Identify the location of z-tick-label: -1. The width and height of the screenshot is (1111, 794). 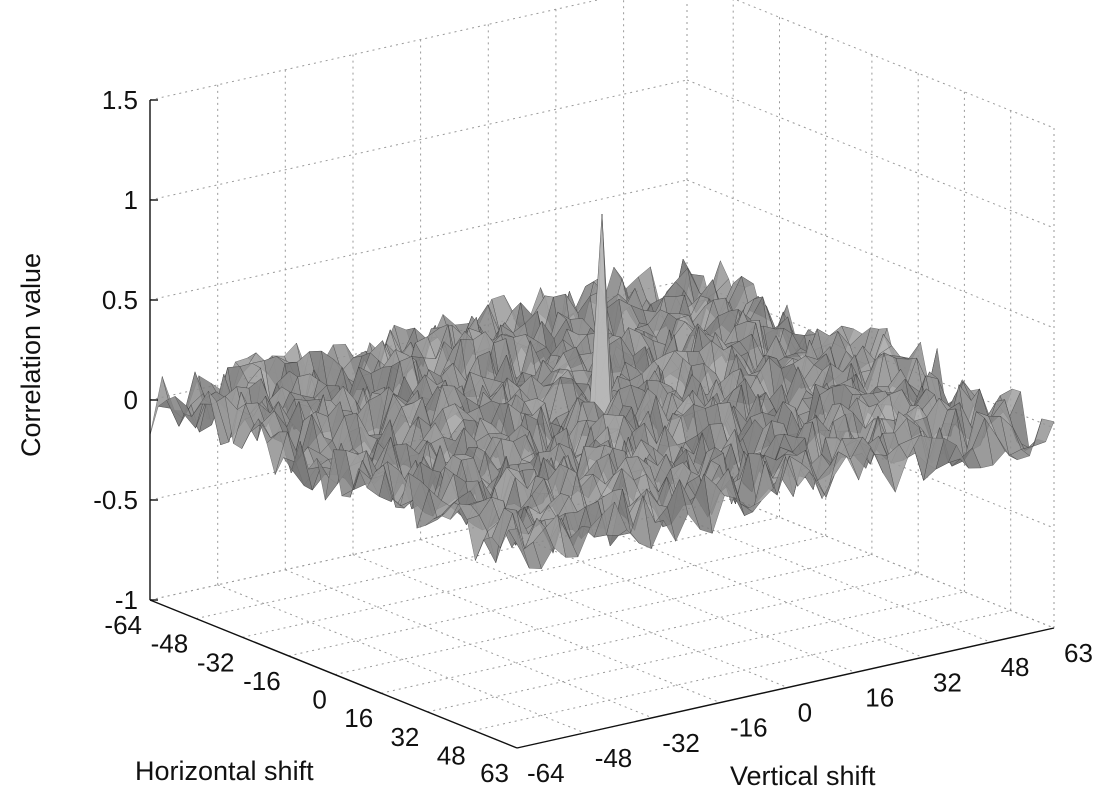
(126, 600).